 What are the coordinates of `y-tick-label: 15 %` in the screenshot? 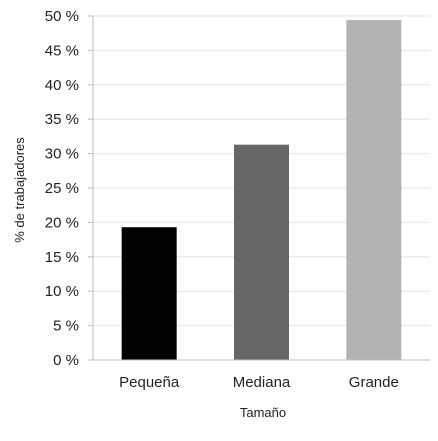 It's located at (62, 257).